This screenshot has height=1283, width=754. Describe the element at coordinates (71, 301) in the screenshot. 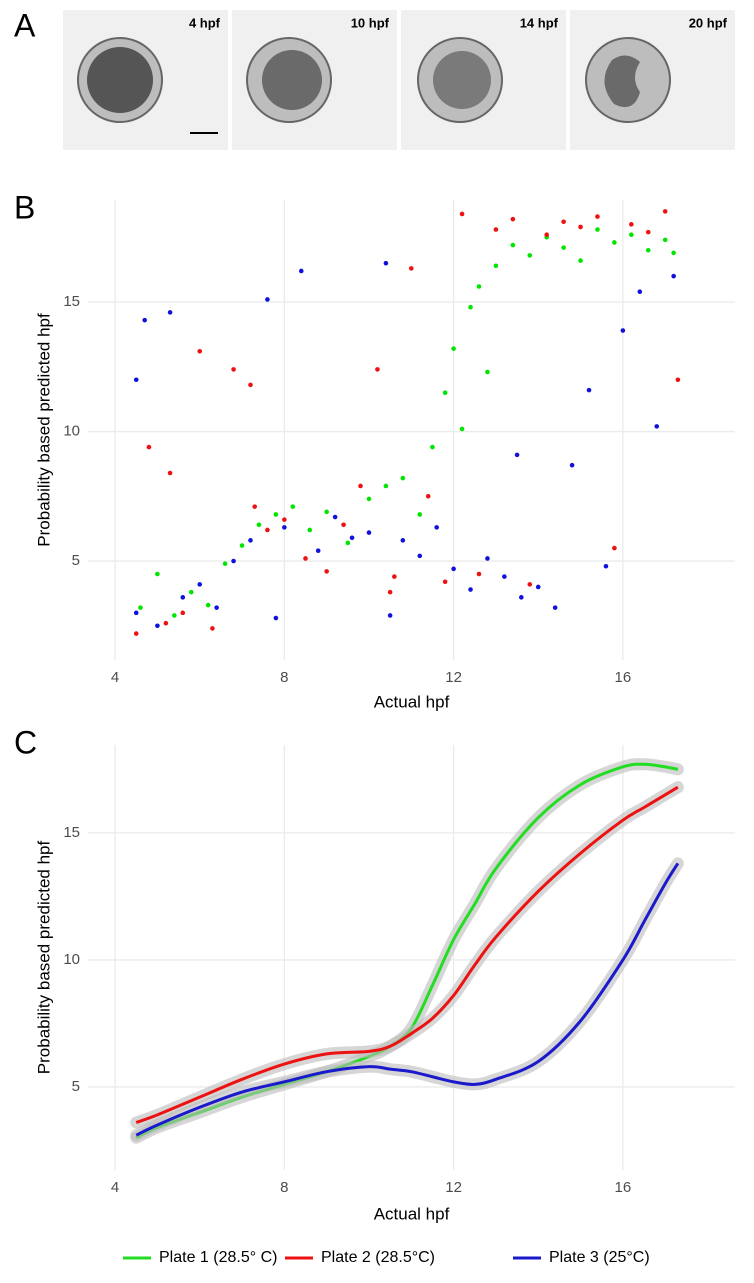

I see `y-tick-label: 15` at that location.